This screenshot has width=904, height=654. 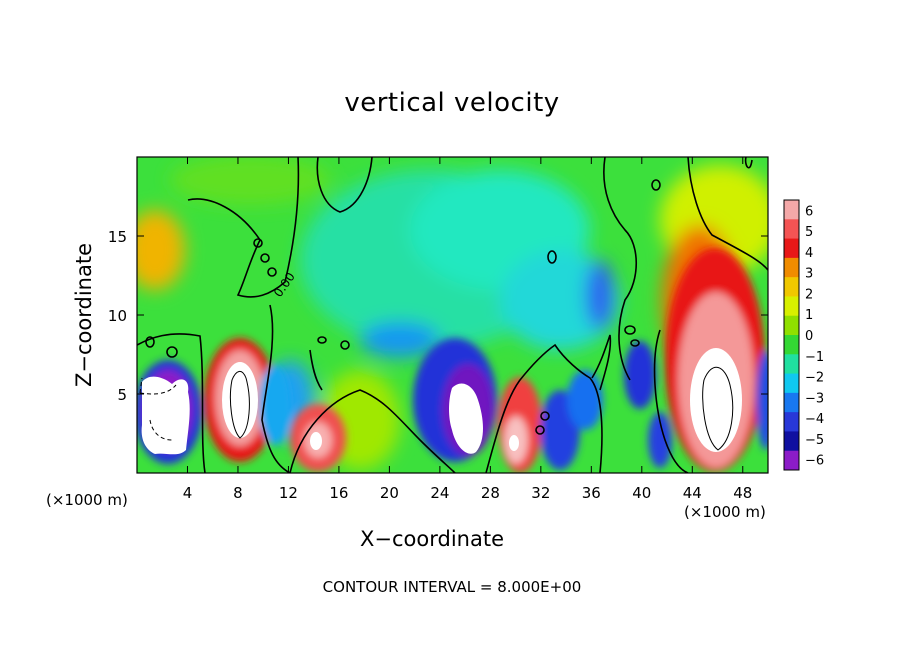 I want to click on y-tick-label: 15, so click(x=117, y=237).